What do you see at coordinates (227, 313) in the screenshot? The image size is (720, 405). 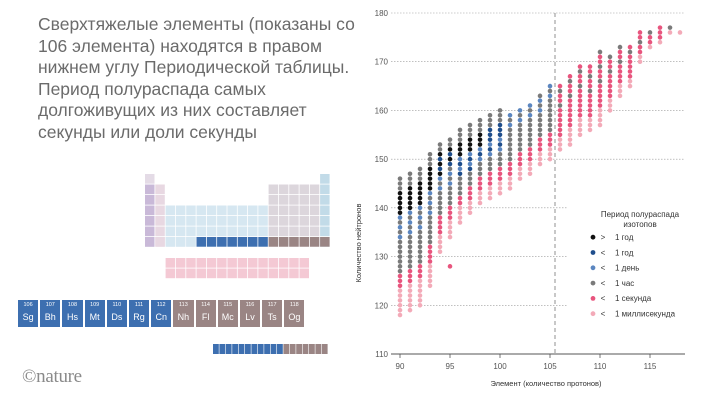 I see `element-mc: 115 Mc` at bounding box center [227, 313].